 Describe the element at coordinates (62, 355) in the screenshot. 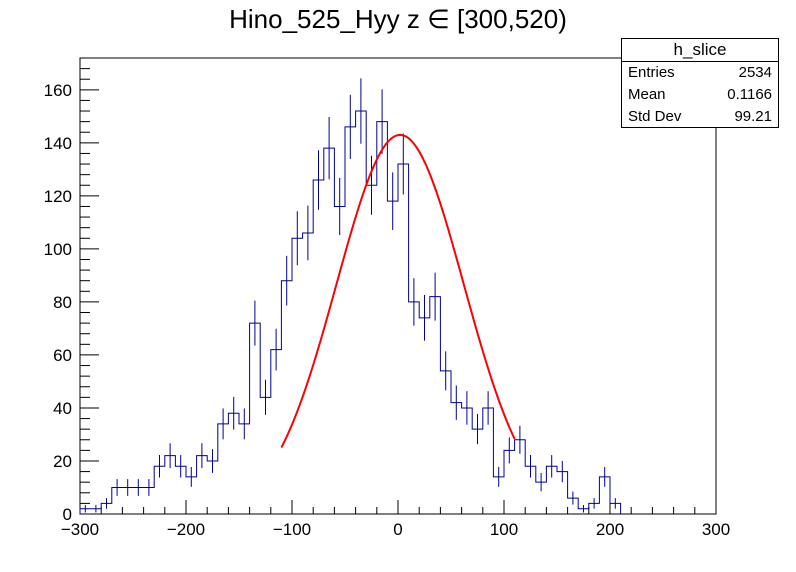

I see `y-tick-label: 60` at that location.